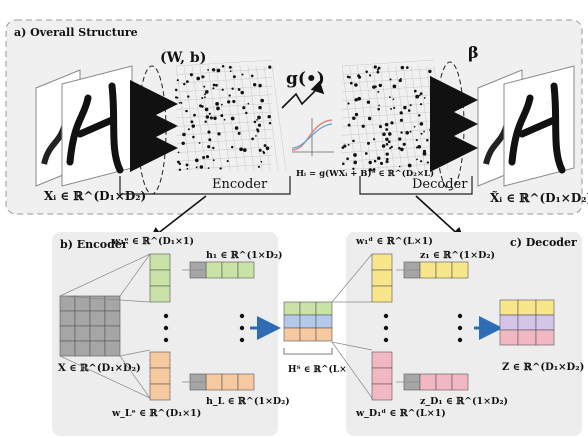 The height and width of the screenshot is (438, 588). What do you see at coordinates (154, 126) in the screenshot?
I see `encoder-weight-arrows` at bounding box center [154, 126].